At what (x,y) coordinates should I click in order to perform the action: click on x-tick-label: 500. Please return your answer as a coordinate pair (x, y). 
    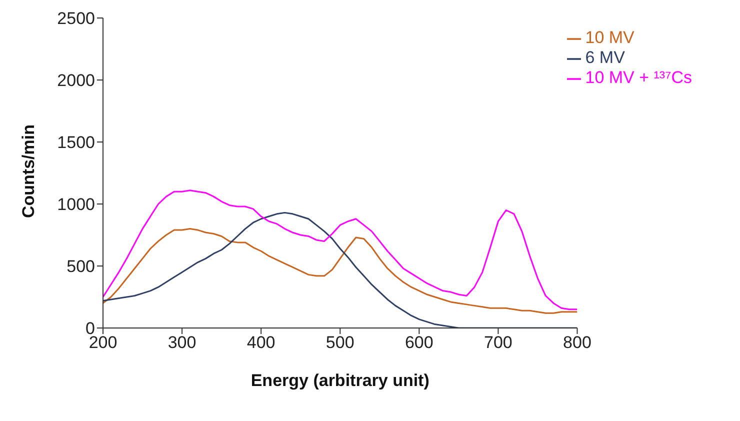
    Looking at the image, I should click on (340, 342).